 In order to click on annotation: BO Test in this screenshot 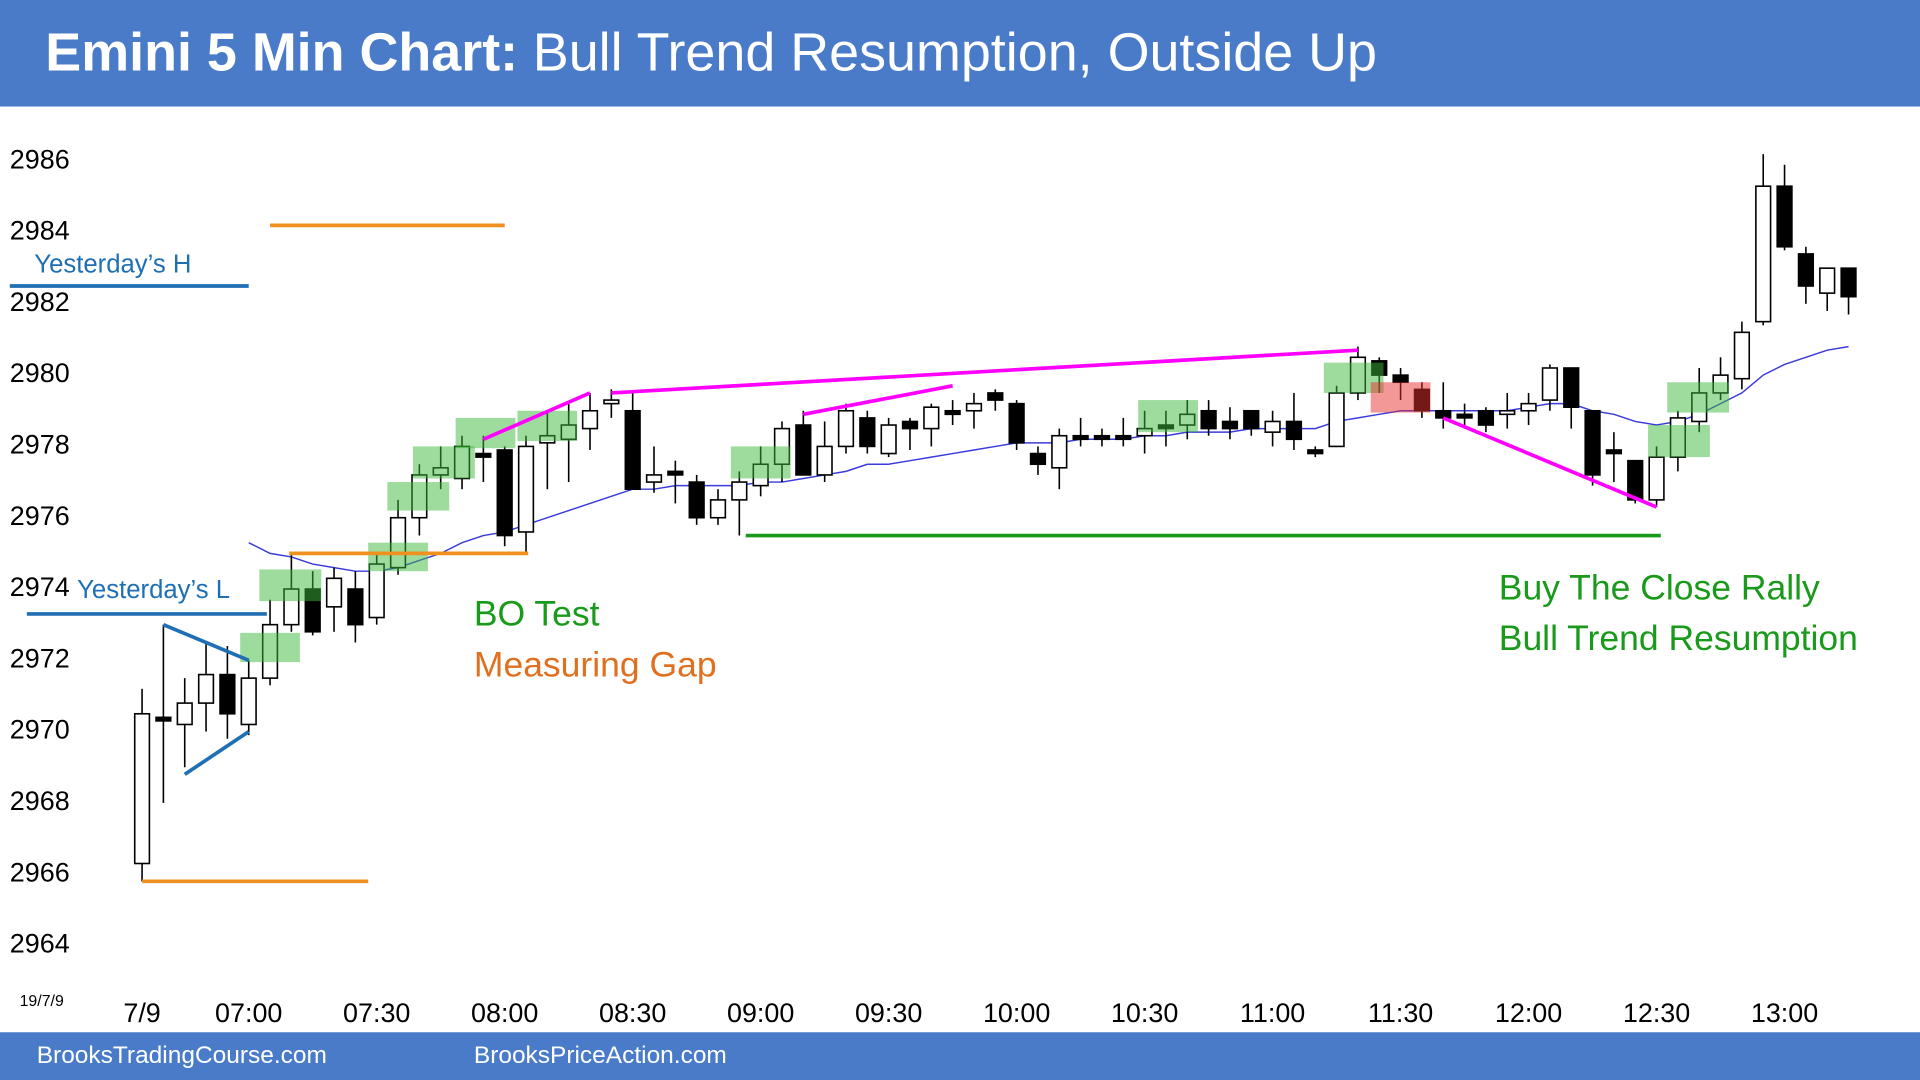, I will do `click(537, 613)`.